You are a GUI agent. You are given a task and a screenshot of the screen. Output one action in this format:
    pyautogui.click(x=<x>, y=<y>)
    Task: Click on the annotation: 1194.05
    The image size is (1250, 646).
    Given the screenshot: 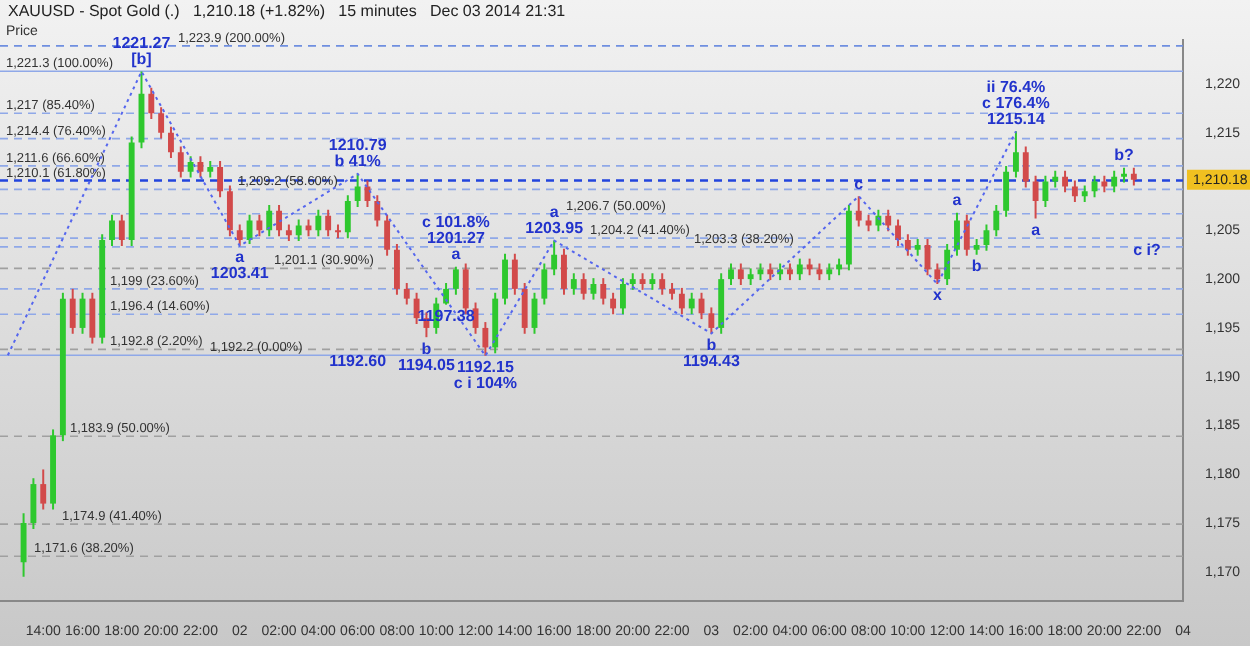 What is the action you would take?
    pyautogui.click(x=426, y=364)
    